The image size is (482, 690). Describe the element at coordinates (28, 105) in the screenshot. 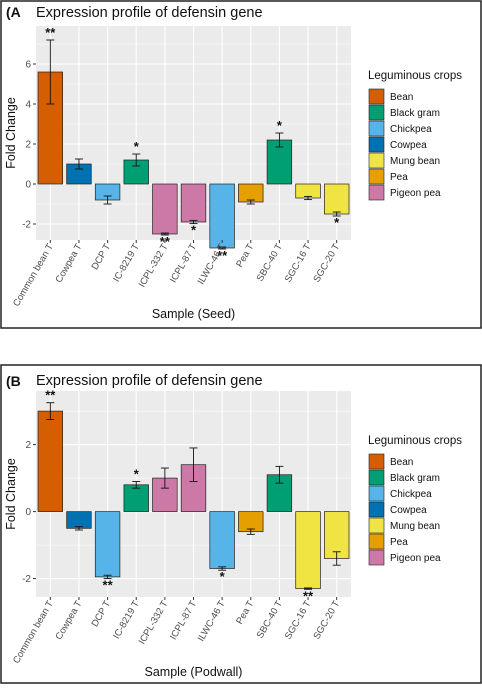

I see `y-tick-label: 4` at that location.